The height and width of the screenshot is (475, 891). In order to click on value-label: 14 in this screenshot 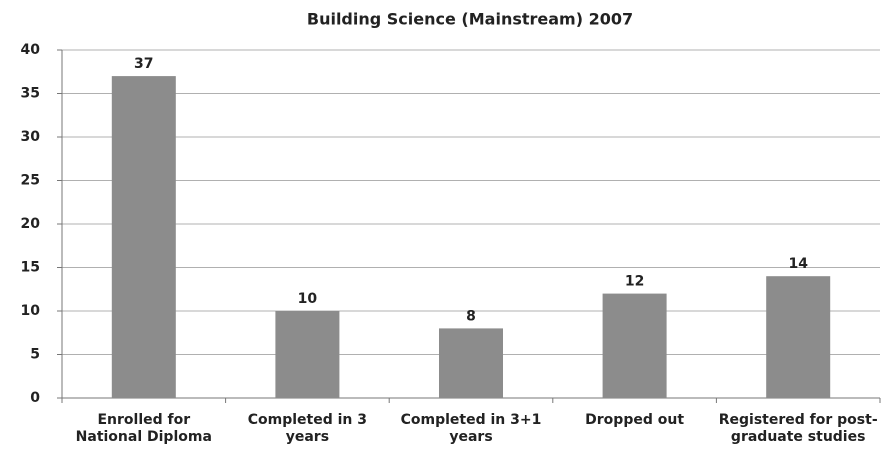, I will do `click(798, 264)`.